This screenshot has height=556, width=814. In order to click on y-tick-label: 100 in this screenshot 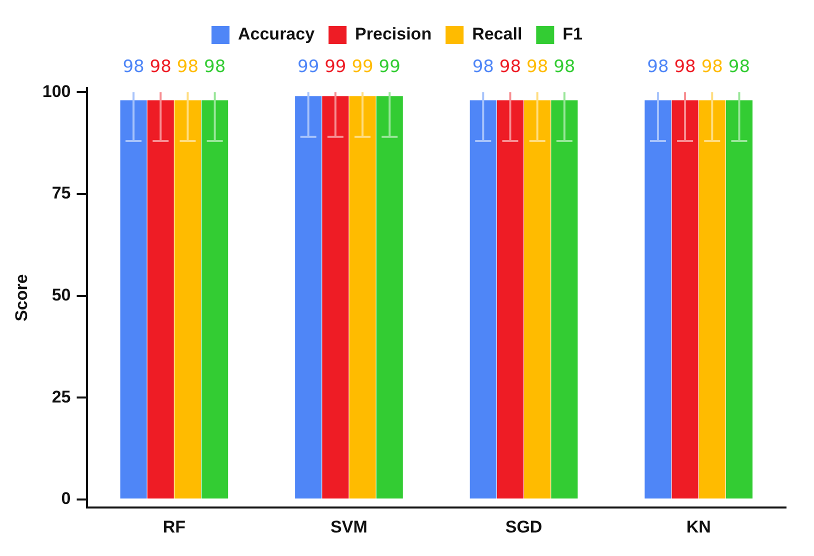, I will do `click(56, 91)`.